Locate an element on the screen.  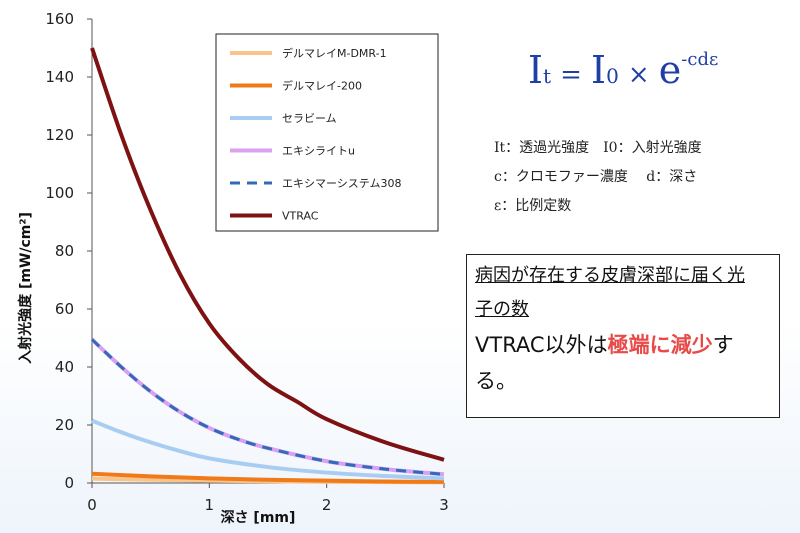
formula-I0: I is located at coordinates (599, 70).